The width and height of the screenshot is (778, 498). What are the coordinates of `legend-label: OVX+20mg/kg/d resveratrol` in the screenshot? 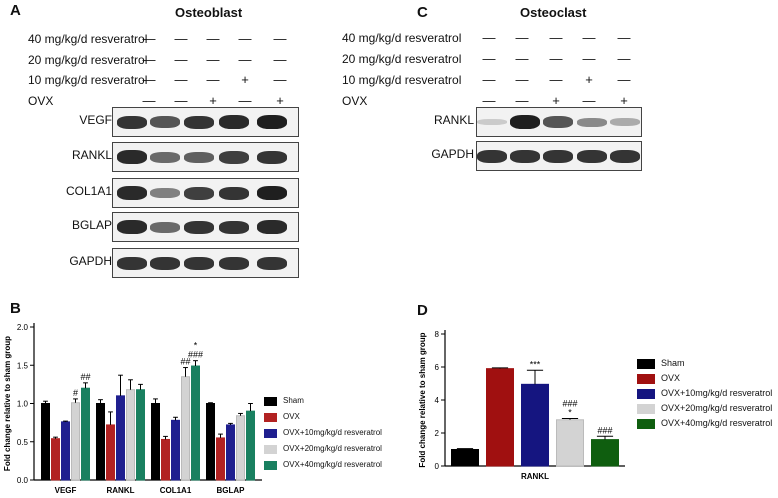 It's located at (332, 448).